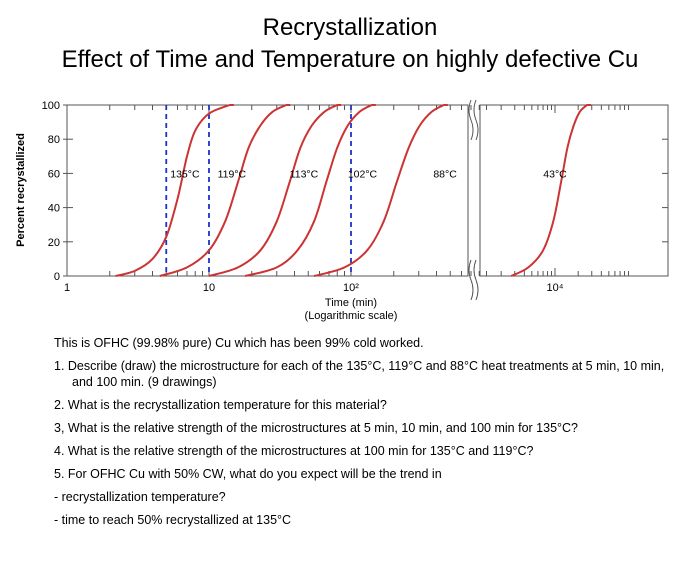 The width and height of the screenshot is (700, 585). I want to click on curve-113C, so click(275, 190).